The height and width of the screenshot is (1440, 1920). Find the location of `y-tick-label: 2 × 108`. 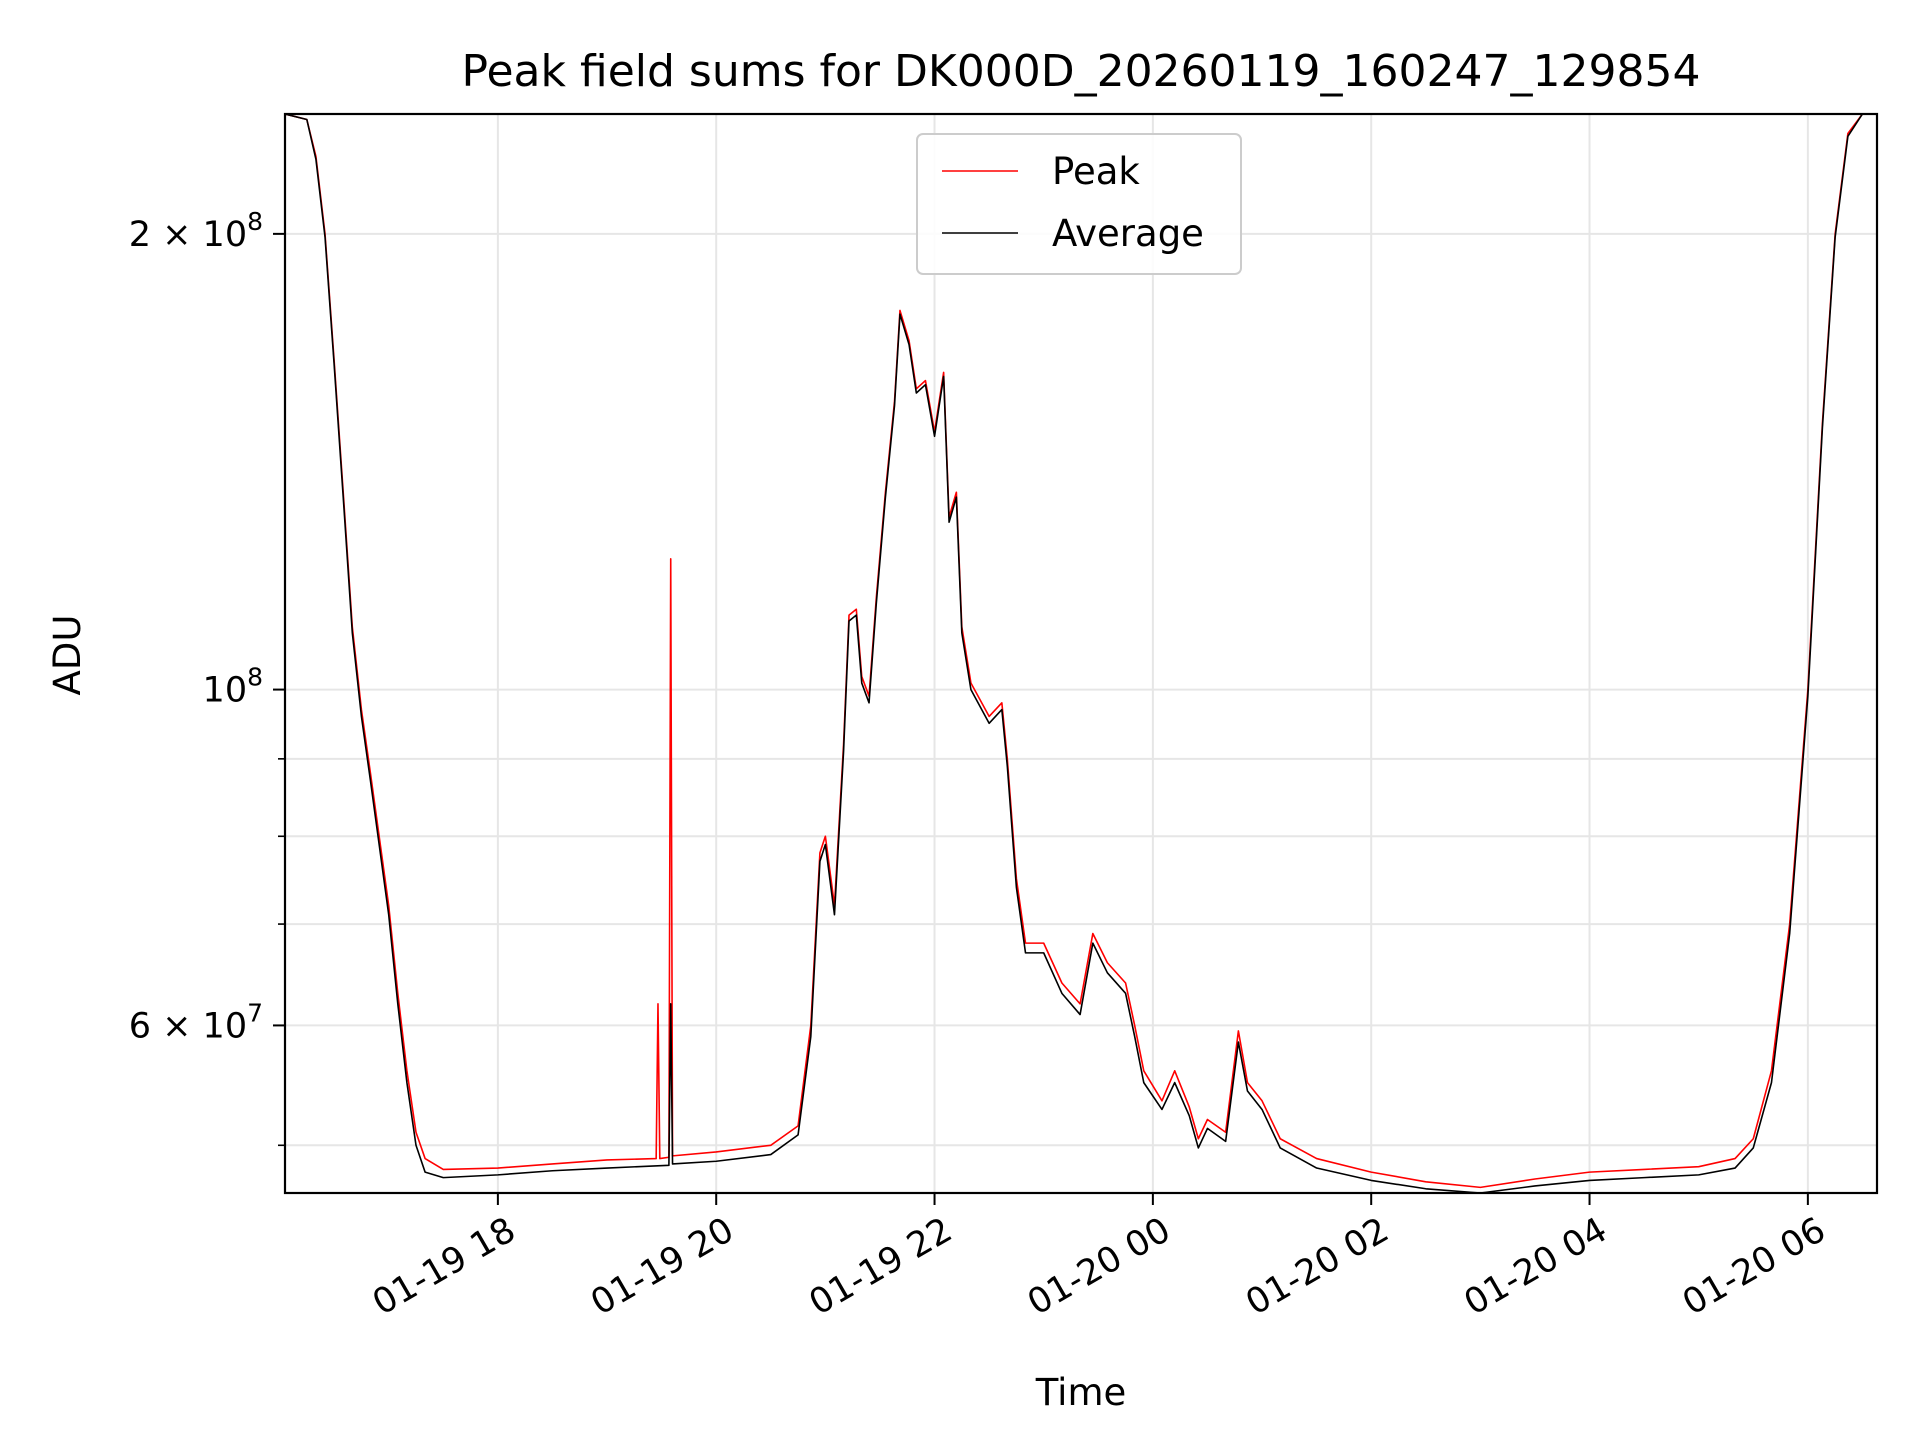

y-tick-label: 2 × 108 is located at coordinates (196, 231).